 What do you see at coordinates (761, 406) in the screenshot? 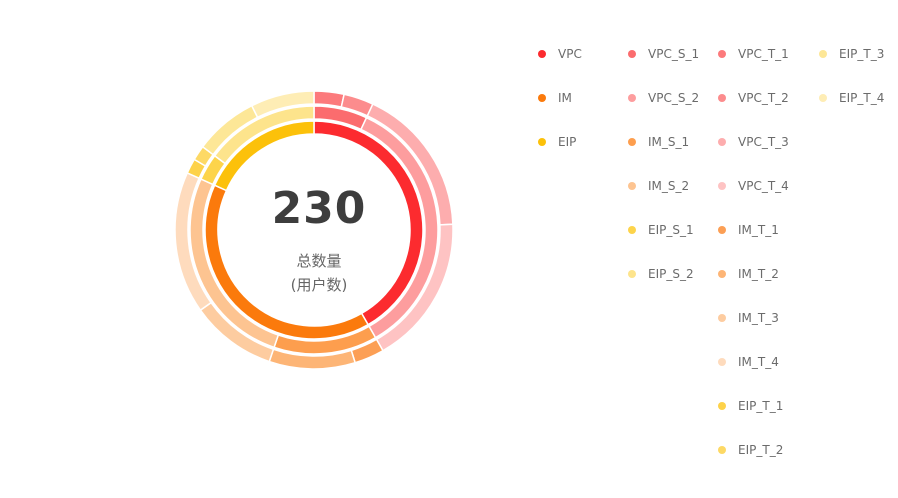
I see `legend-label: EIP_T_1` at bounding box center [761, 406].